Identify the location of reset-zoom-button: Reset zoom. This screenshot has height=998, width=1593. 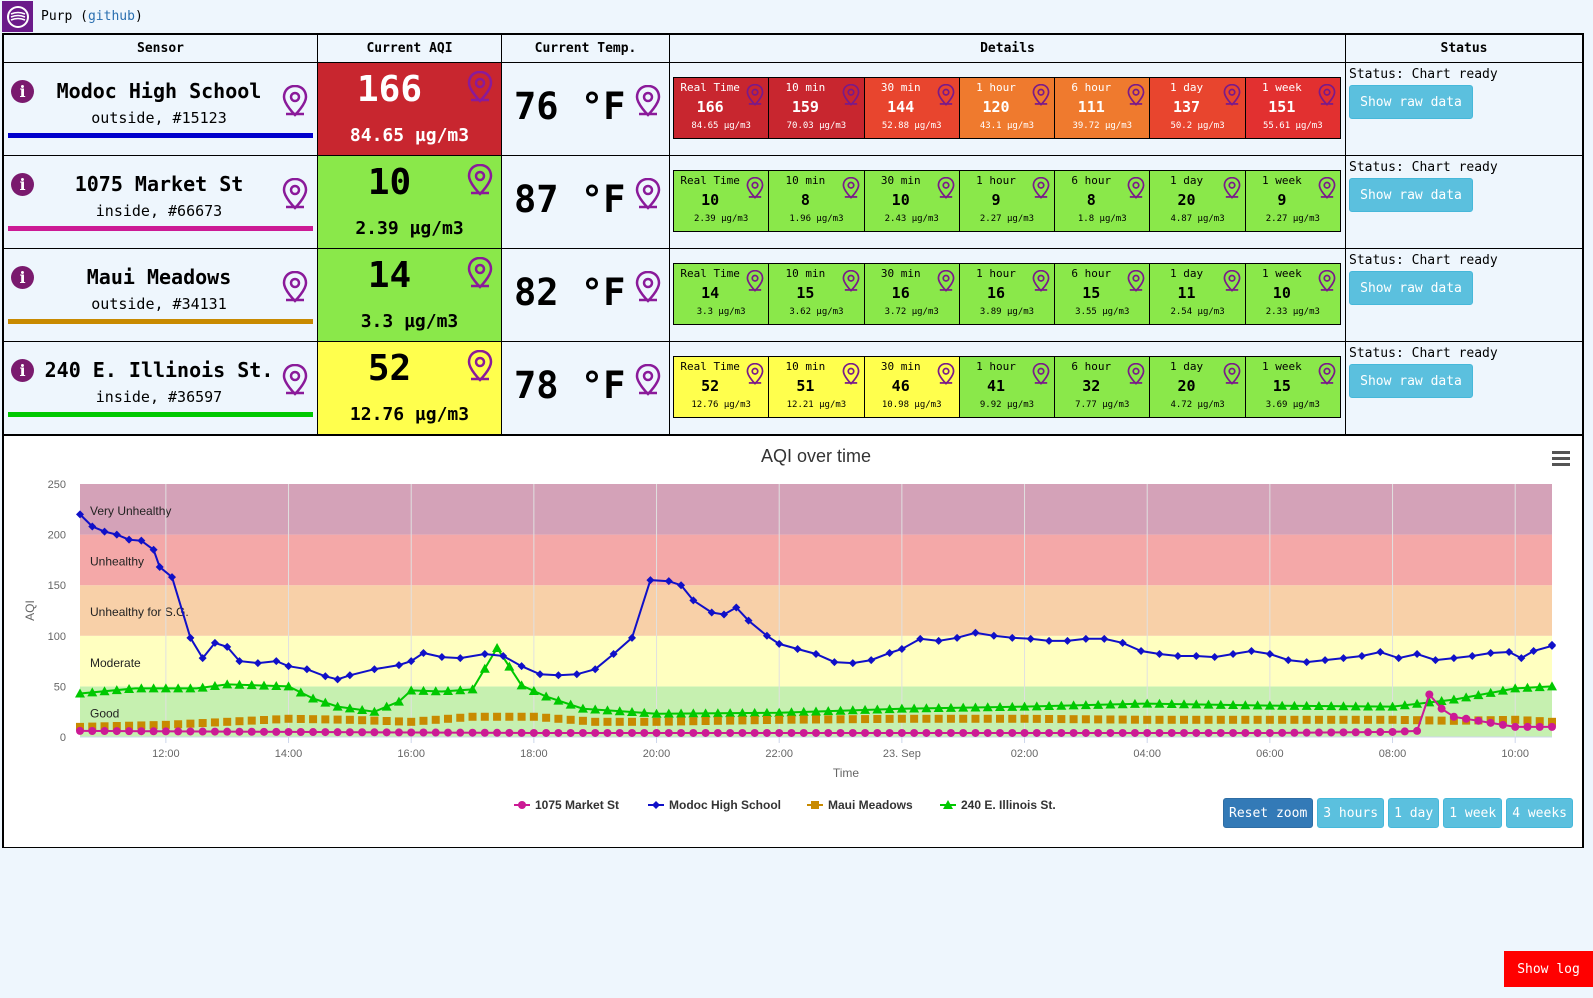
(1268, 813).